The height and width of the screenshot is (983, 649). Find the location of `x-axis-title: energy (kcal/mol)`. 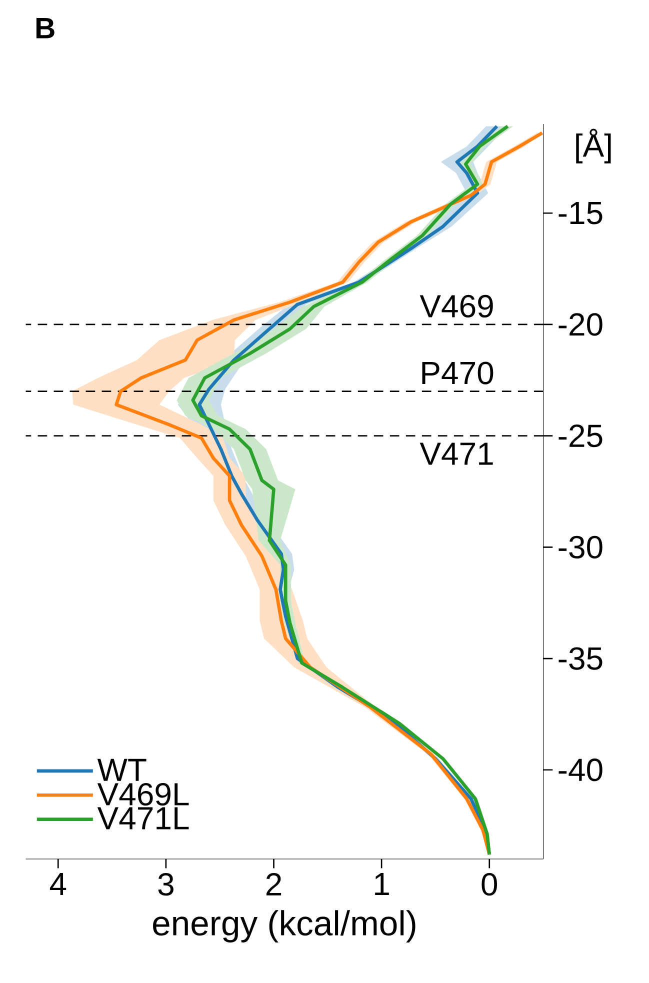

x-axis-title: energy (kcal/mol) is located at coordinates (284, 926).